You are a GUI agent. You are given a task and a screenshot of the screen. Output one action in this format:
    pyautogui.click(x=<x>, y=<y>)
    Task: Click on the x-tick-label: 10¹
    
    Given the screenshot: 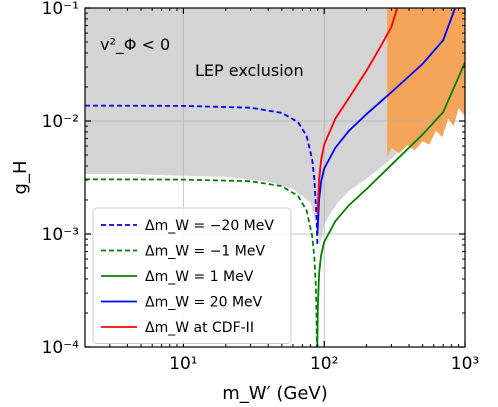 What is the action you would take?
    pyautogui.click(x=183, y=364)
    